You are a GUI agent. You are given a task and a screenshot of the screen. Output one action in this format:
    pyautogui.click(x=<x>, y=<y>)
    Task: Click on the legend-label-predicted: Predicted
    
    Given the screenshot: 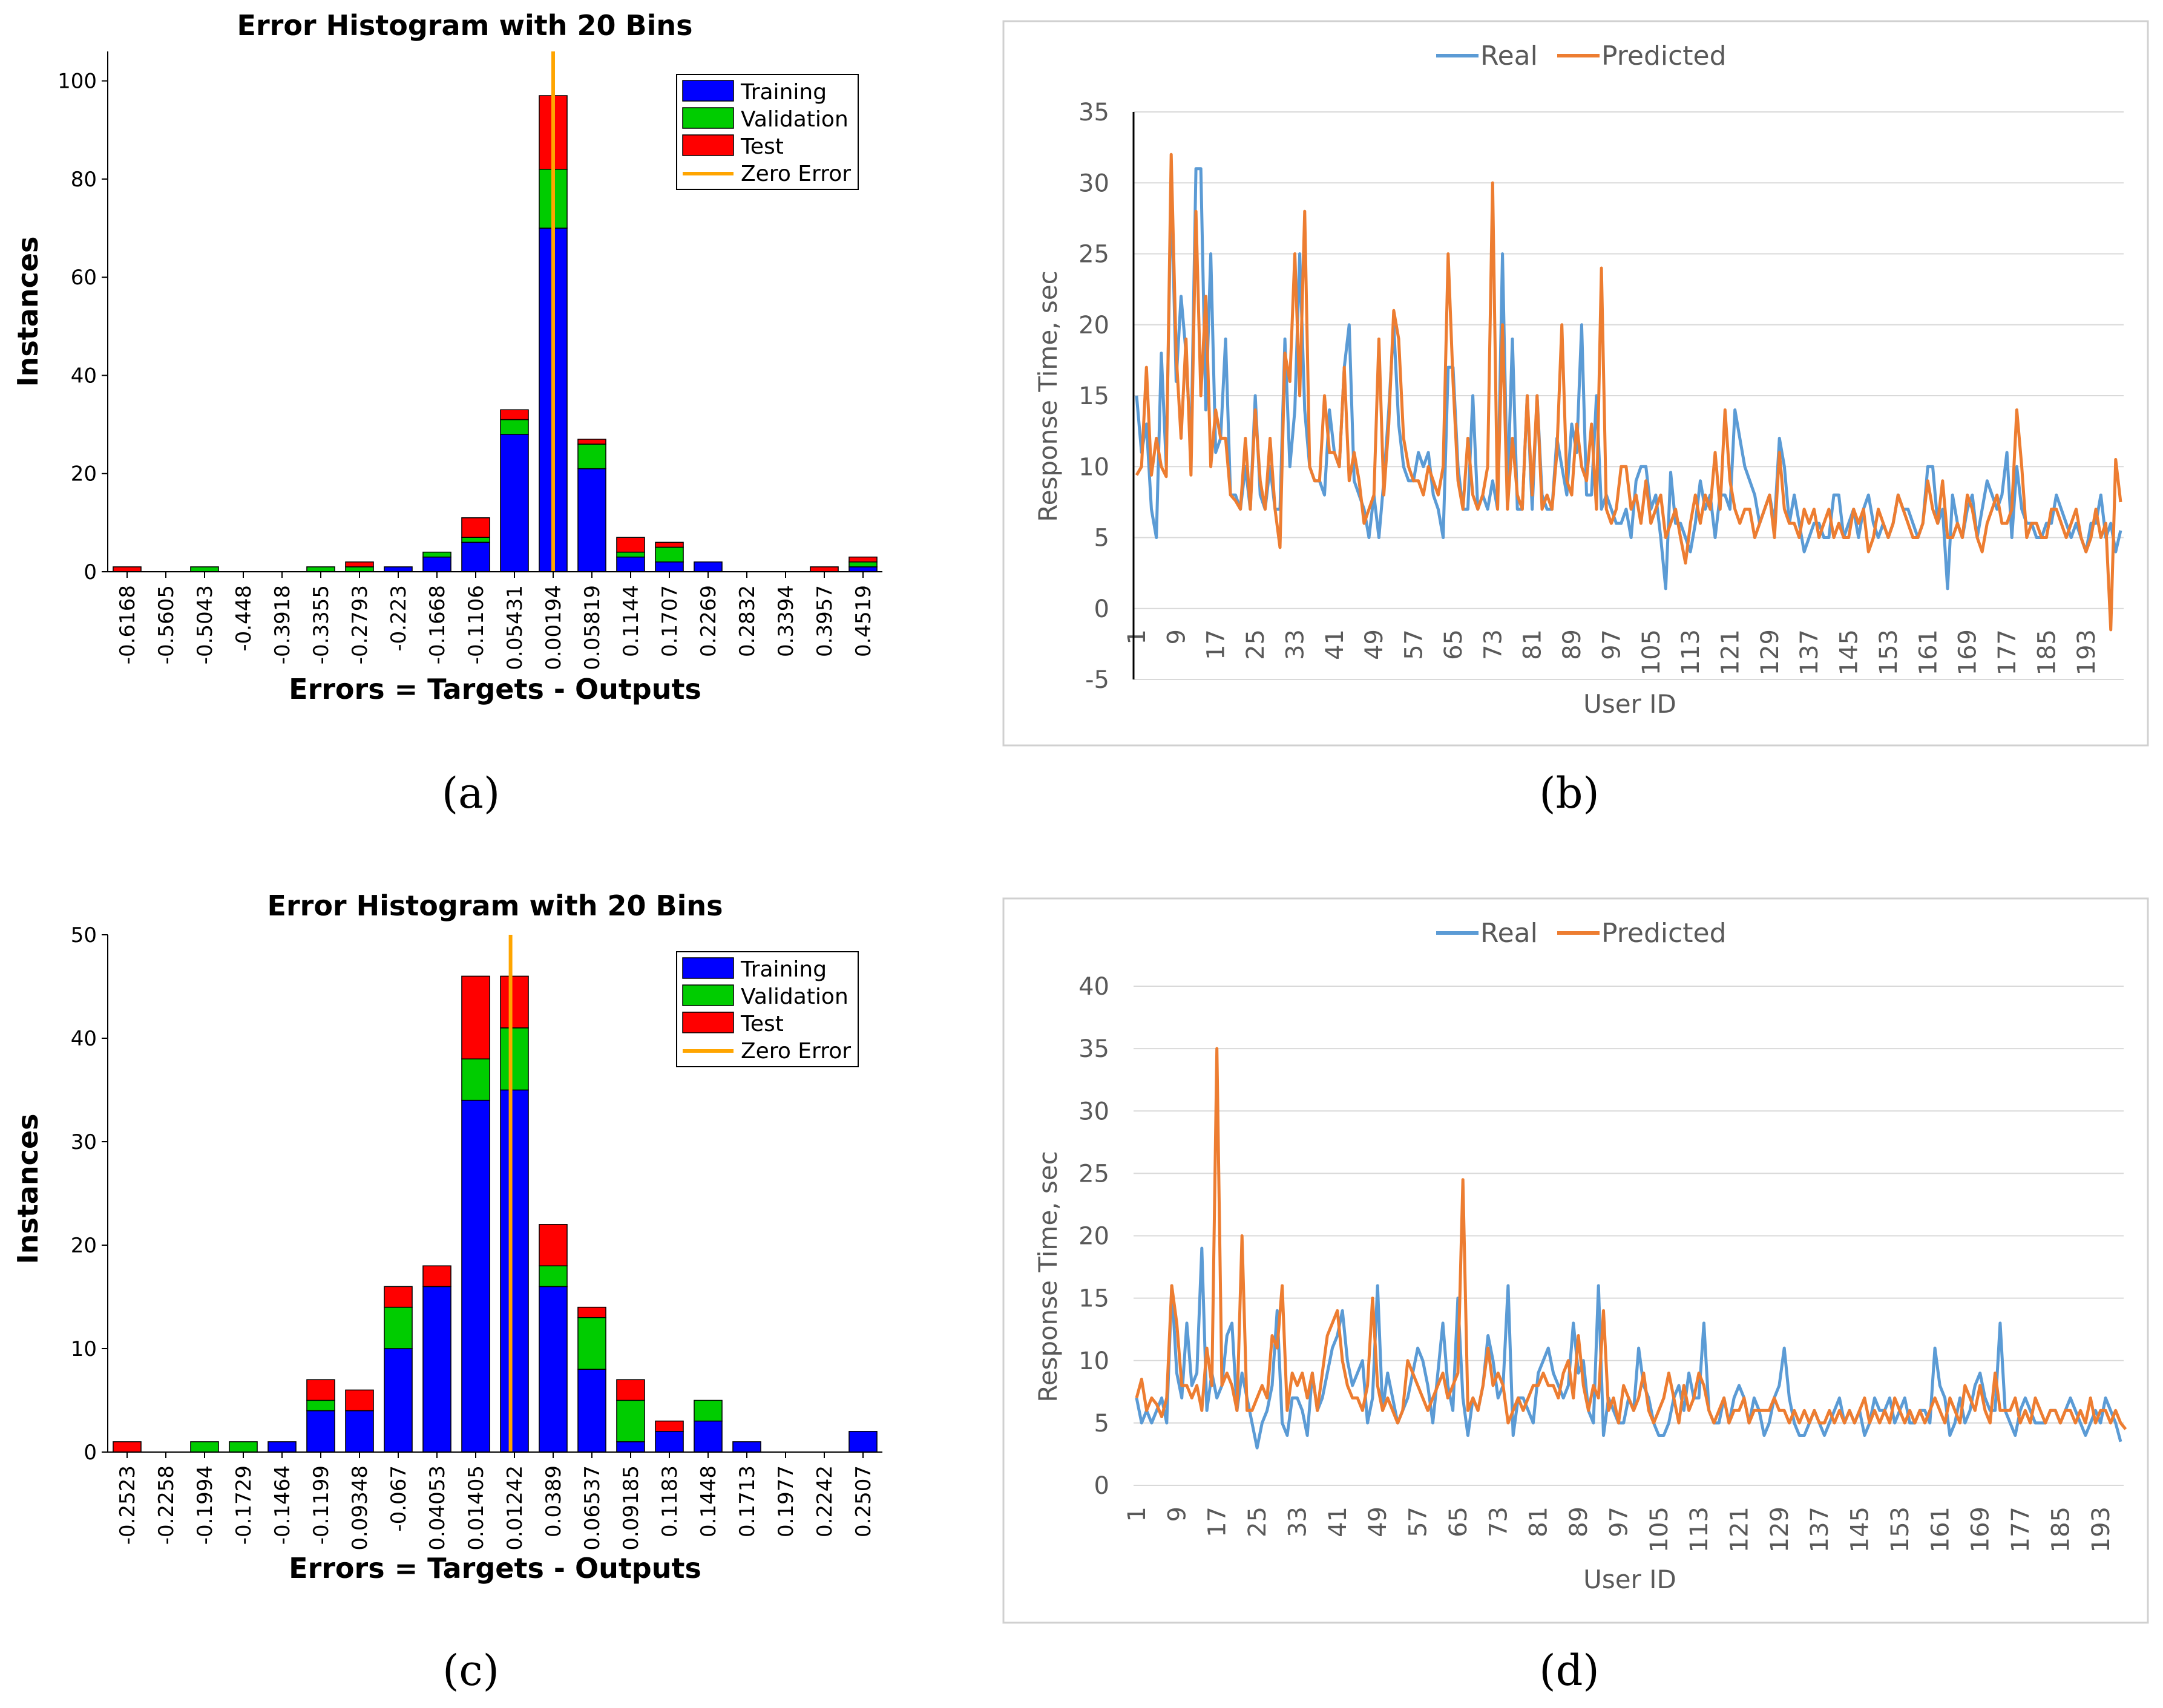 What is the action you would take?
    pyautogui.click(x=1664, y=56)
    